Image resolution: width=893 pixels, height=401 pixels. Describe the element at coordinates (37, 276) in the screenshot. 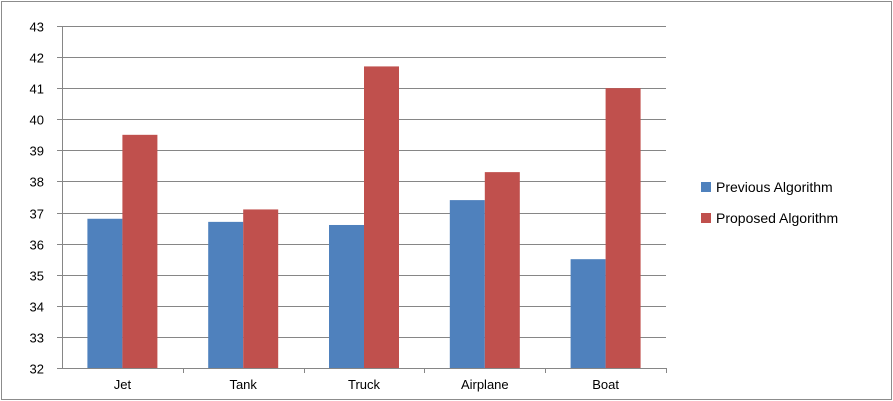

I see `y-tick-label: 35` at that location.